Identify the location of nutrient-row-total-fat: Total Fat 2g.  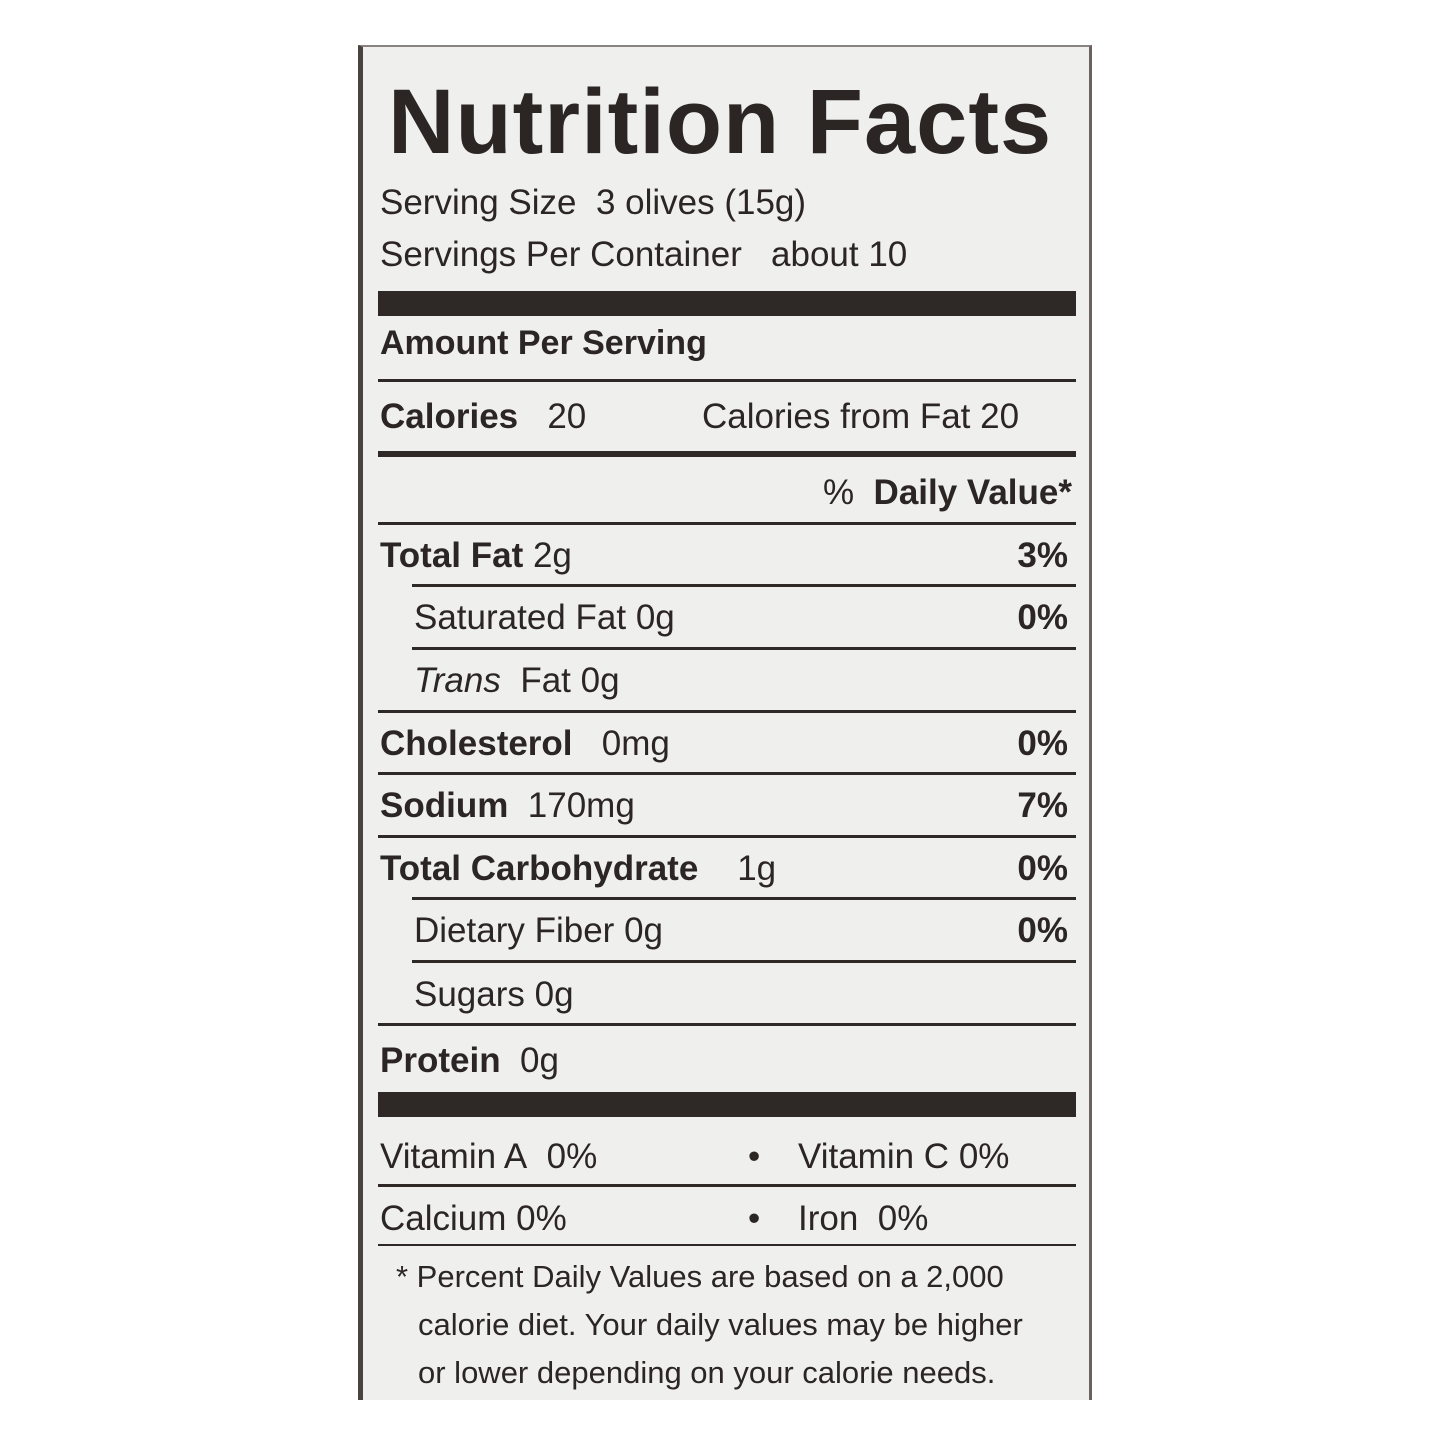
(476, 555).